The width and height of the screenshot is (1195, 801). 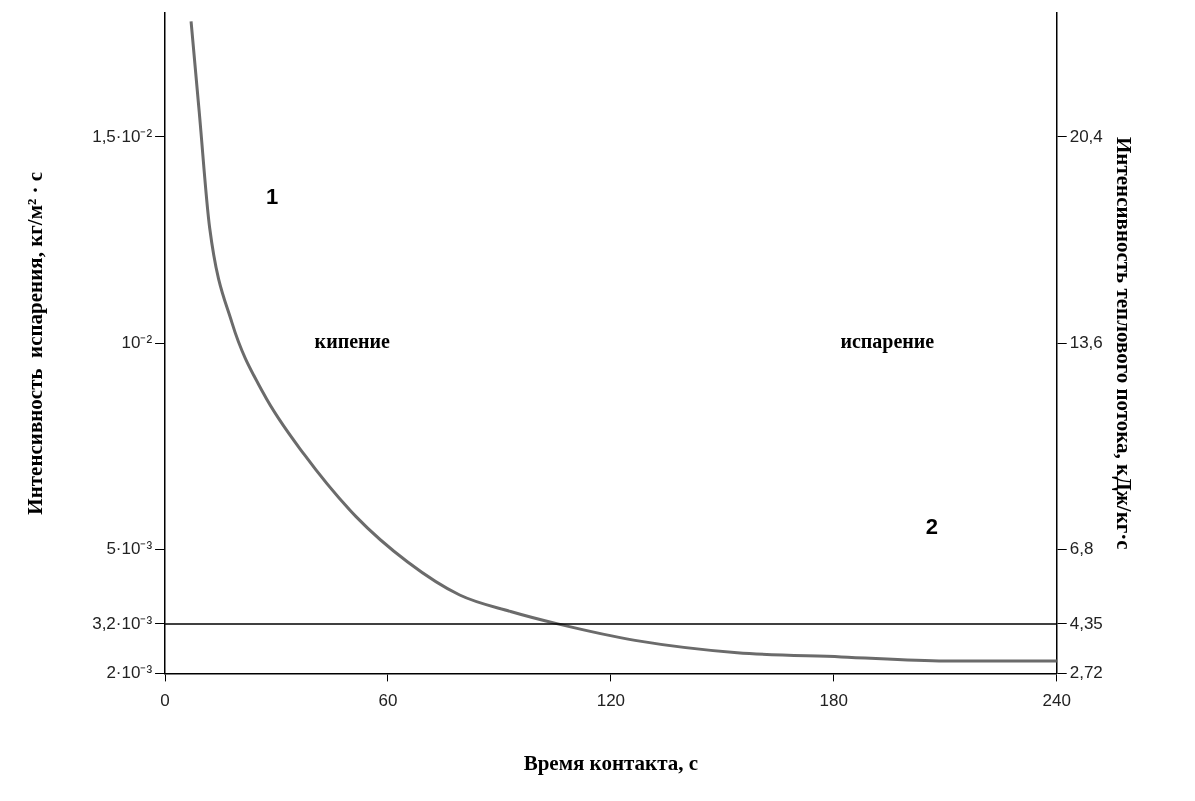 What do you see at coordinates (1086, 342) in the screenshot?
I see `y2-tick-label: 13,6` at bounding box center [1086, 342].